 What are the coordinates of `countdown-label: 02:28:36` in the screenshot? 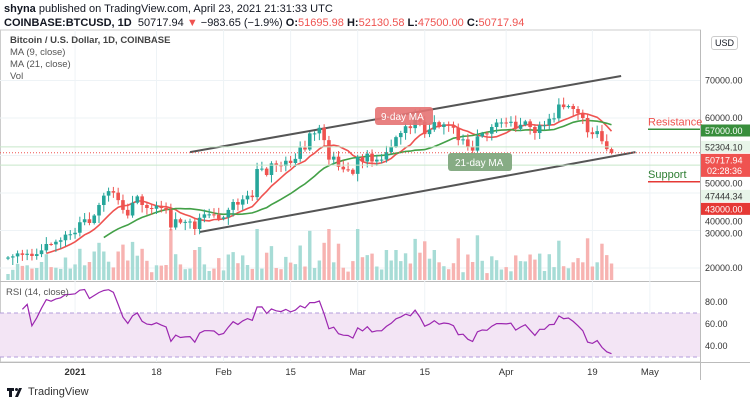 It's located at (724, 171).